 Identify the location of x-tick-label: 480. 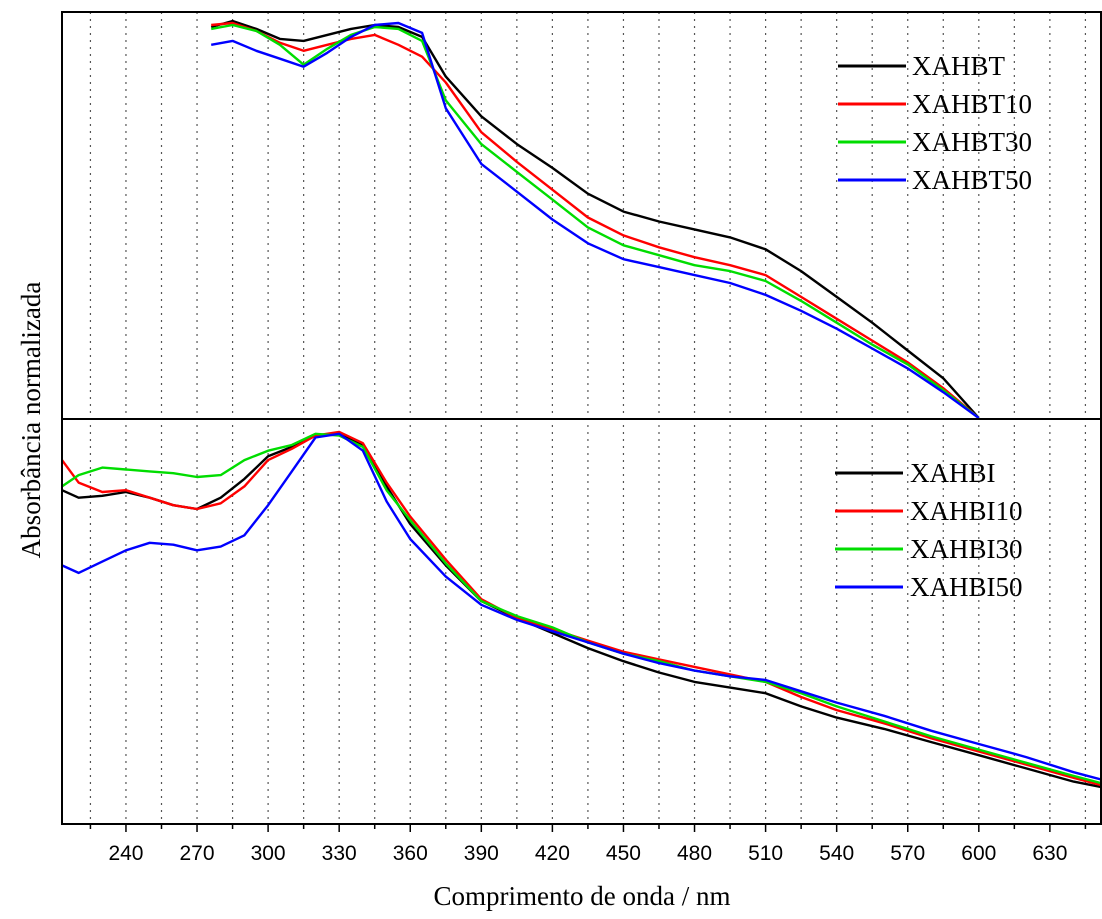
(694, 853).